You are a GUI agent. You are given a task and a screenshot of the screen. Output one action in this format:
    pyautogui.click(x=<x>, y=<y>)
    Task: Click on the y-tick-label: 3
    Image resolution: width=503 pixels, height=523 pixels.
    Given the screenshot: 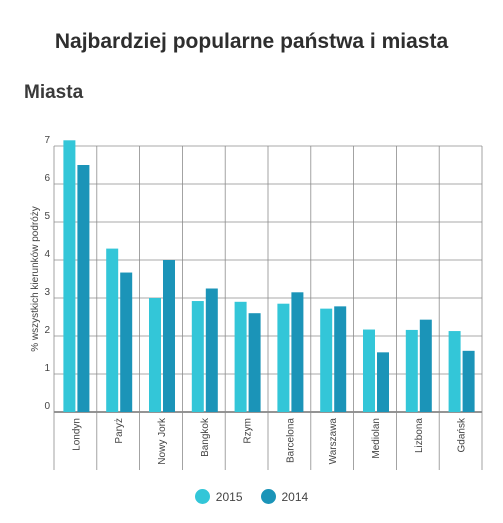 What is the action you would take?
    pyautogui.click(x=47, y=292)
    